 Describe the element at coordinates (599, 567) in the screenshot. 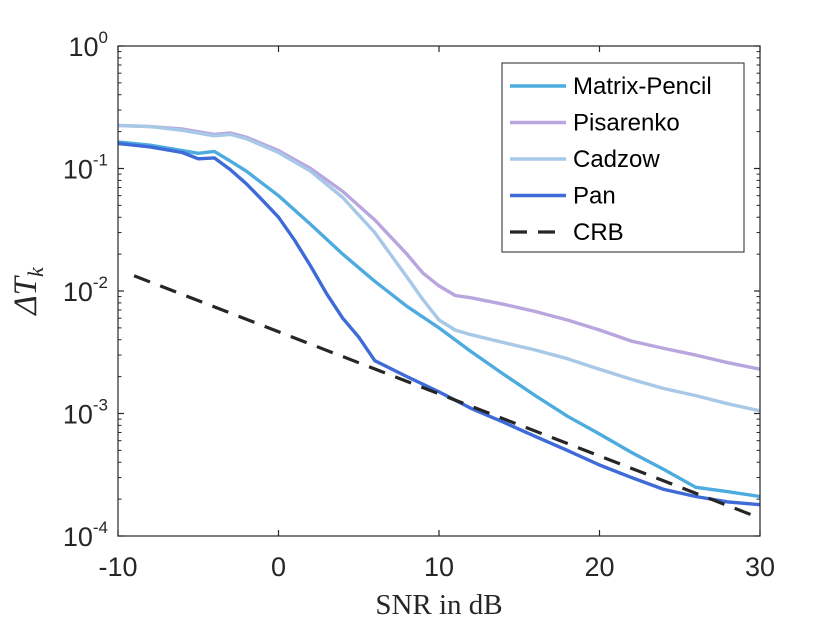

I see `x-tick-label: 20` at that location.